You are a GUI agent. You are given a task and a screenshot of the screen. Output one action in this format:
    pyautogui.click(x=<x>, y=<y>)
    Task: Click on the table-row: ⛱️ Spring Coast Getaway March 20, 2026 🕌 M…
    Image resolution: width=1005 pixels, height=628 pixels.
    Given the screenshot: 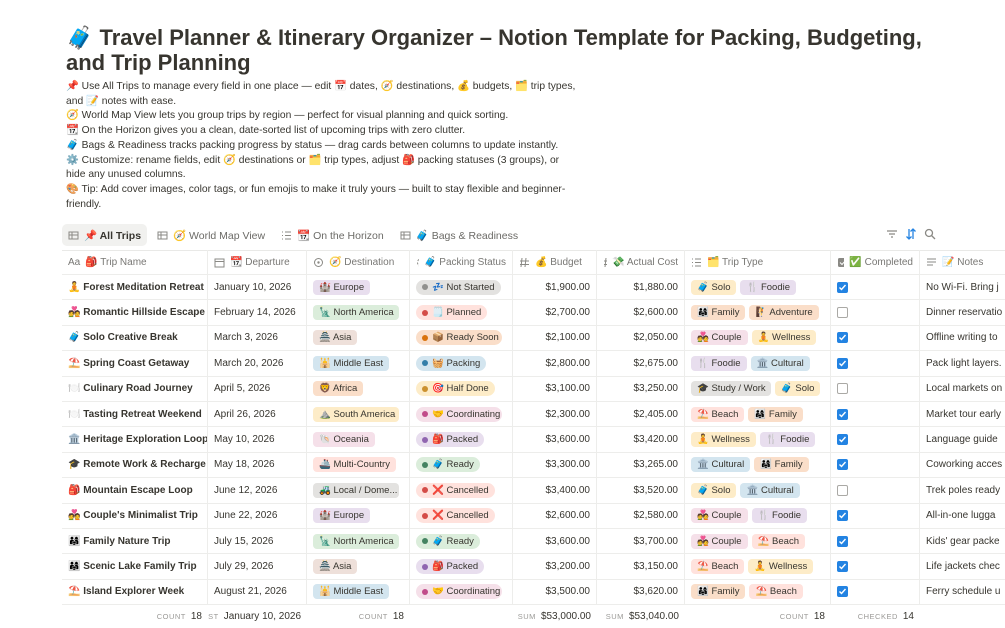 What is the action you would take?
    pyautogui.click(x=533, y=364)
    